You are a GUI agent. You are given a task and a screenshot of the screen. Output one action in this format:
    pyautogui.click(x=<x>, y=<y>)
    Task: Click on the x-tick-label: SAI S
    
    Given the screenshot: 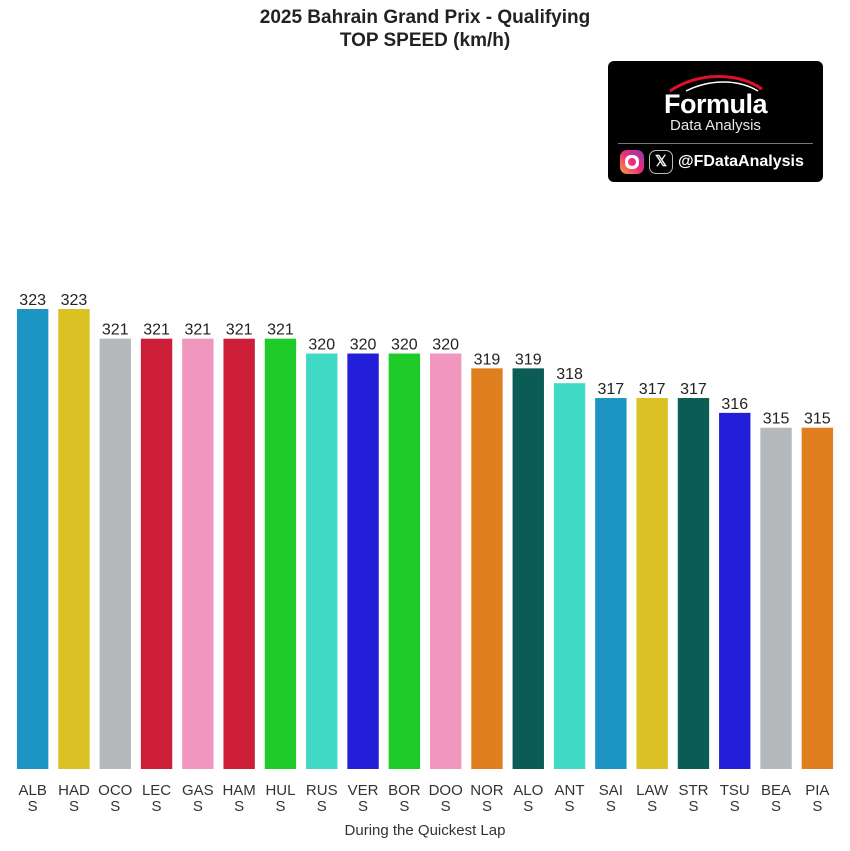 What is the action you would take?
    pyautogui.click(x=611, y=798)
    